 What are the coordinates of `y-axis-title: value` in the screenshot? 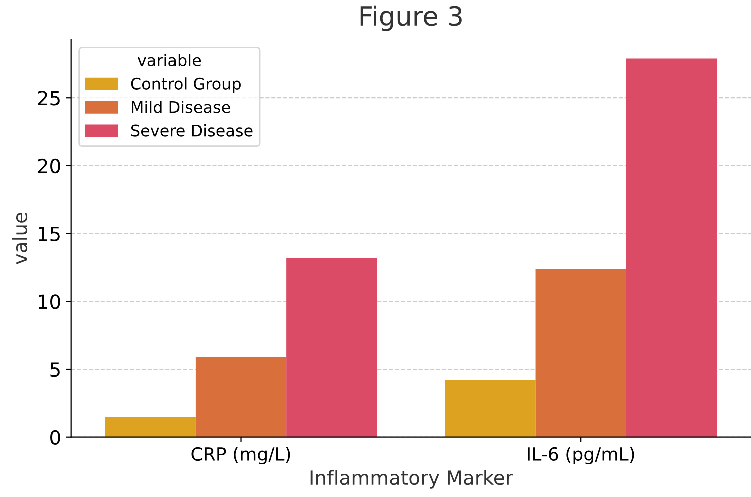 It's located at (20, 239).